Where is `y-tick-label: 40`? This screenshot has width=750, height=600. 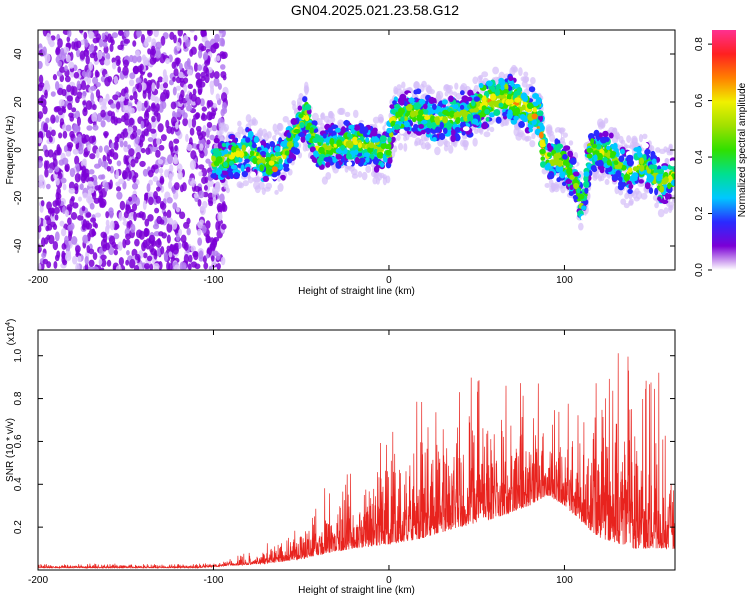 y-tick-label: 40 is located at coordinates (18, 54).